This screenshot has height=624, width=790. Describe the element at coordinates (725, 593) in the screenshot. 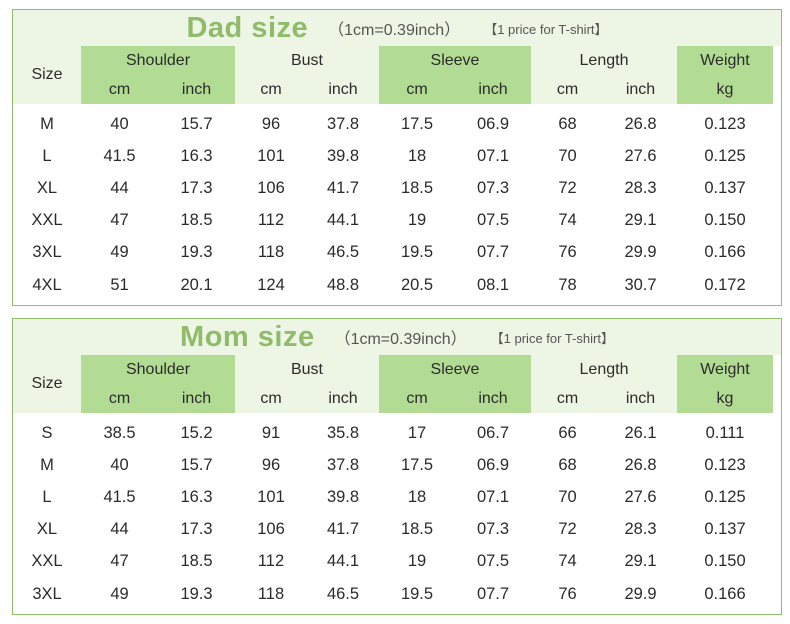

I see `cell-weight-kg: 0.166` at that location.